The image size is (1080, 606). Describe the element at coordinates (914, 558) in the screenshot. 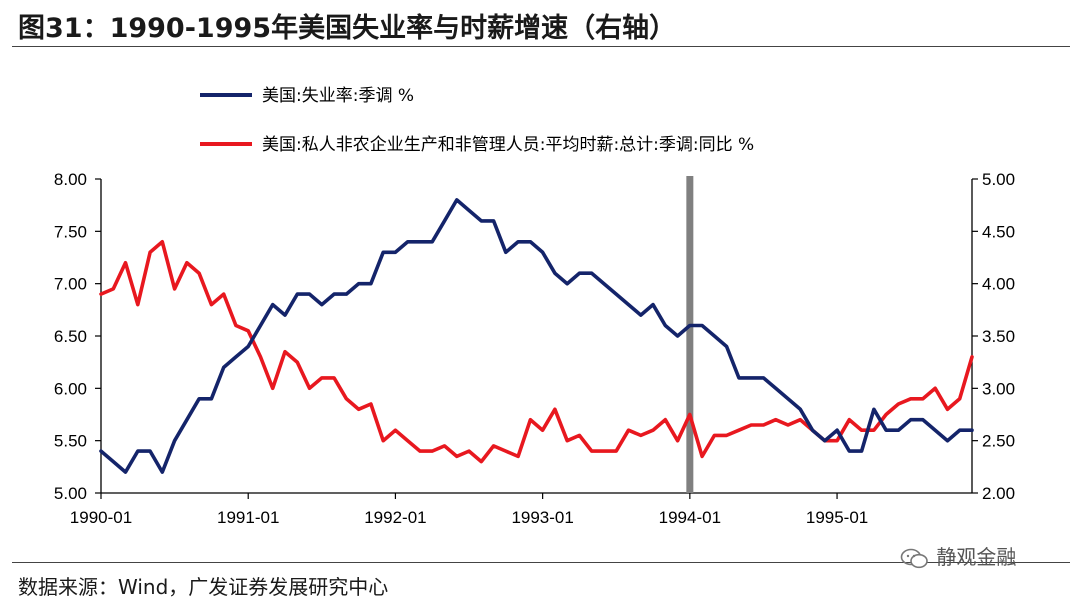

I see `wechat-icon` at that location.